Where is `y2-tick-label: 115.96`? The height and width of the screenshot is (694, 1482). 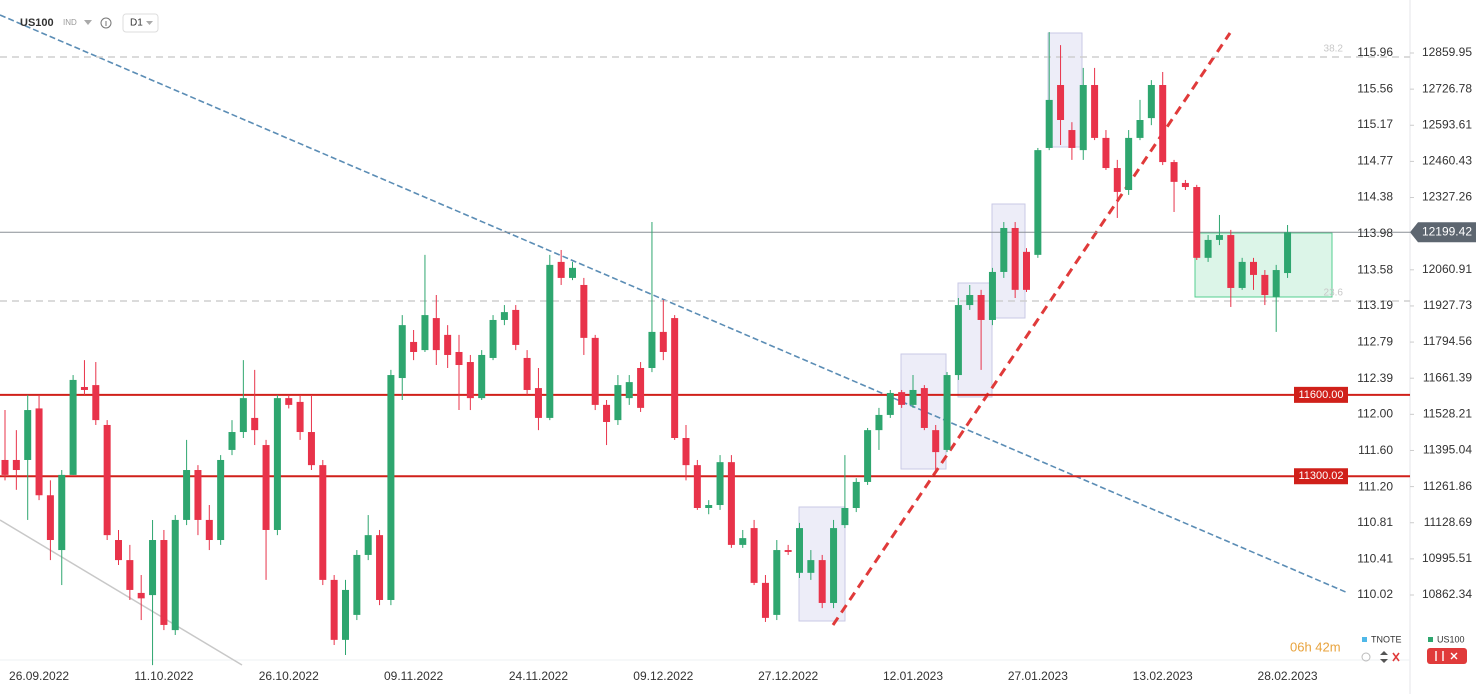 y2-tick-label: 115.96 is located at coordinates (1375, 52).